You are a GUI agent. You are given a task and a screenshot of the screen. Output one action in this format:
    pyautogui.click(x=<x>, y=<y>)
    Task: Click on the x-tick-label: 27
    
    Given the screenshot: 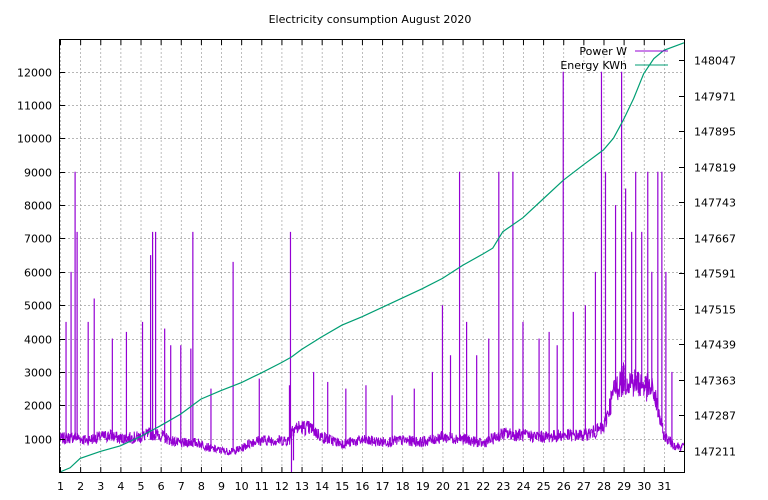 What is the action you would take?
    pyautogui.click(x=584, y=486)
    